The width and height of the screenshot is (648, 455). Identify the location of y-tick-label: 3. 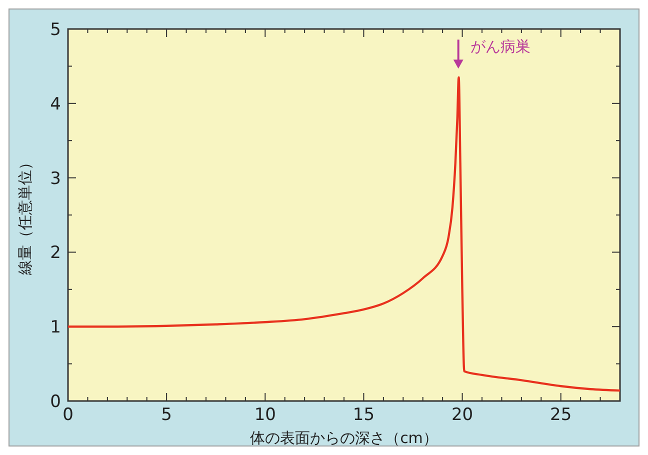
(55, 178).